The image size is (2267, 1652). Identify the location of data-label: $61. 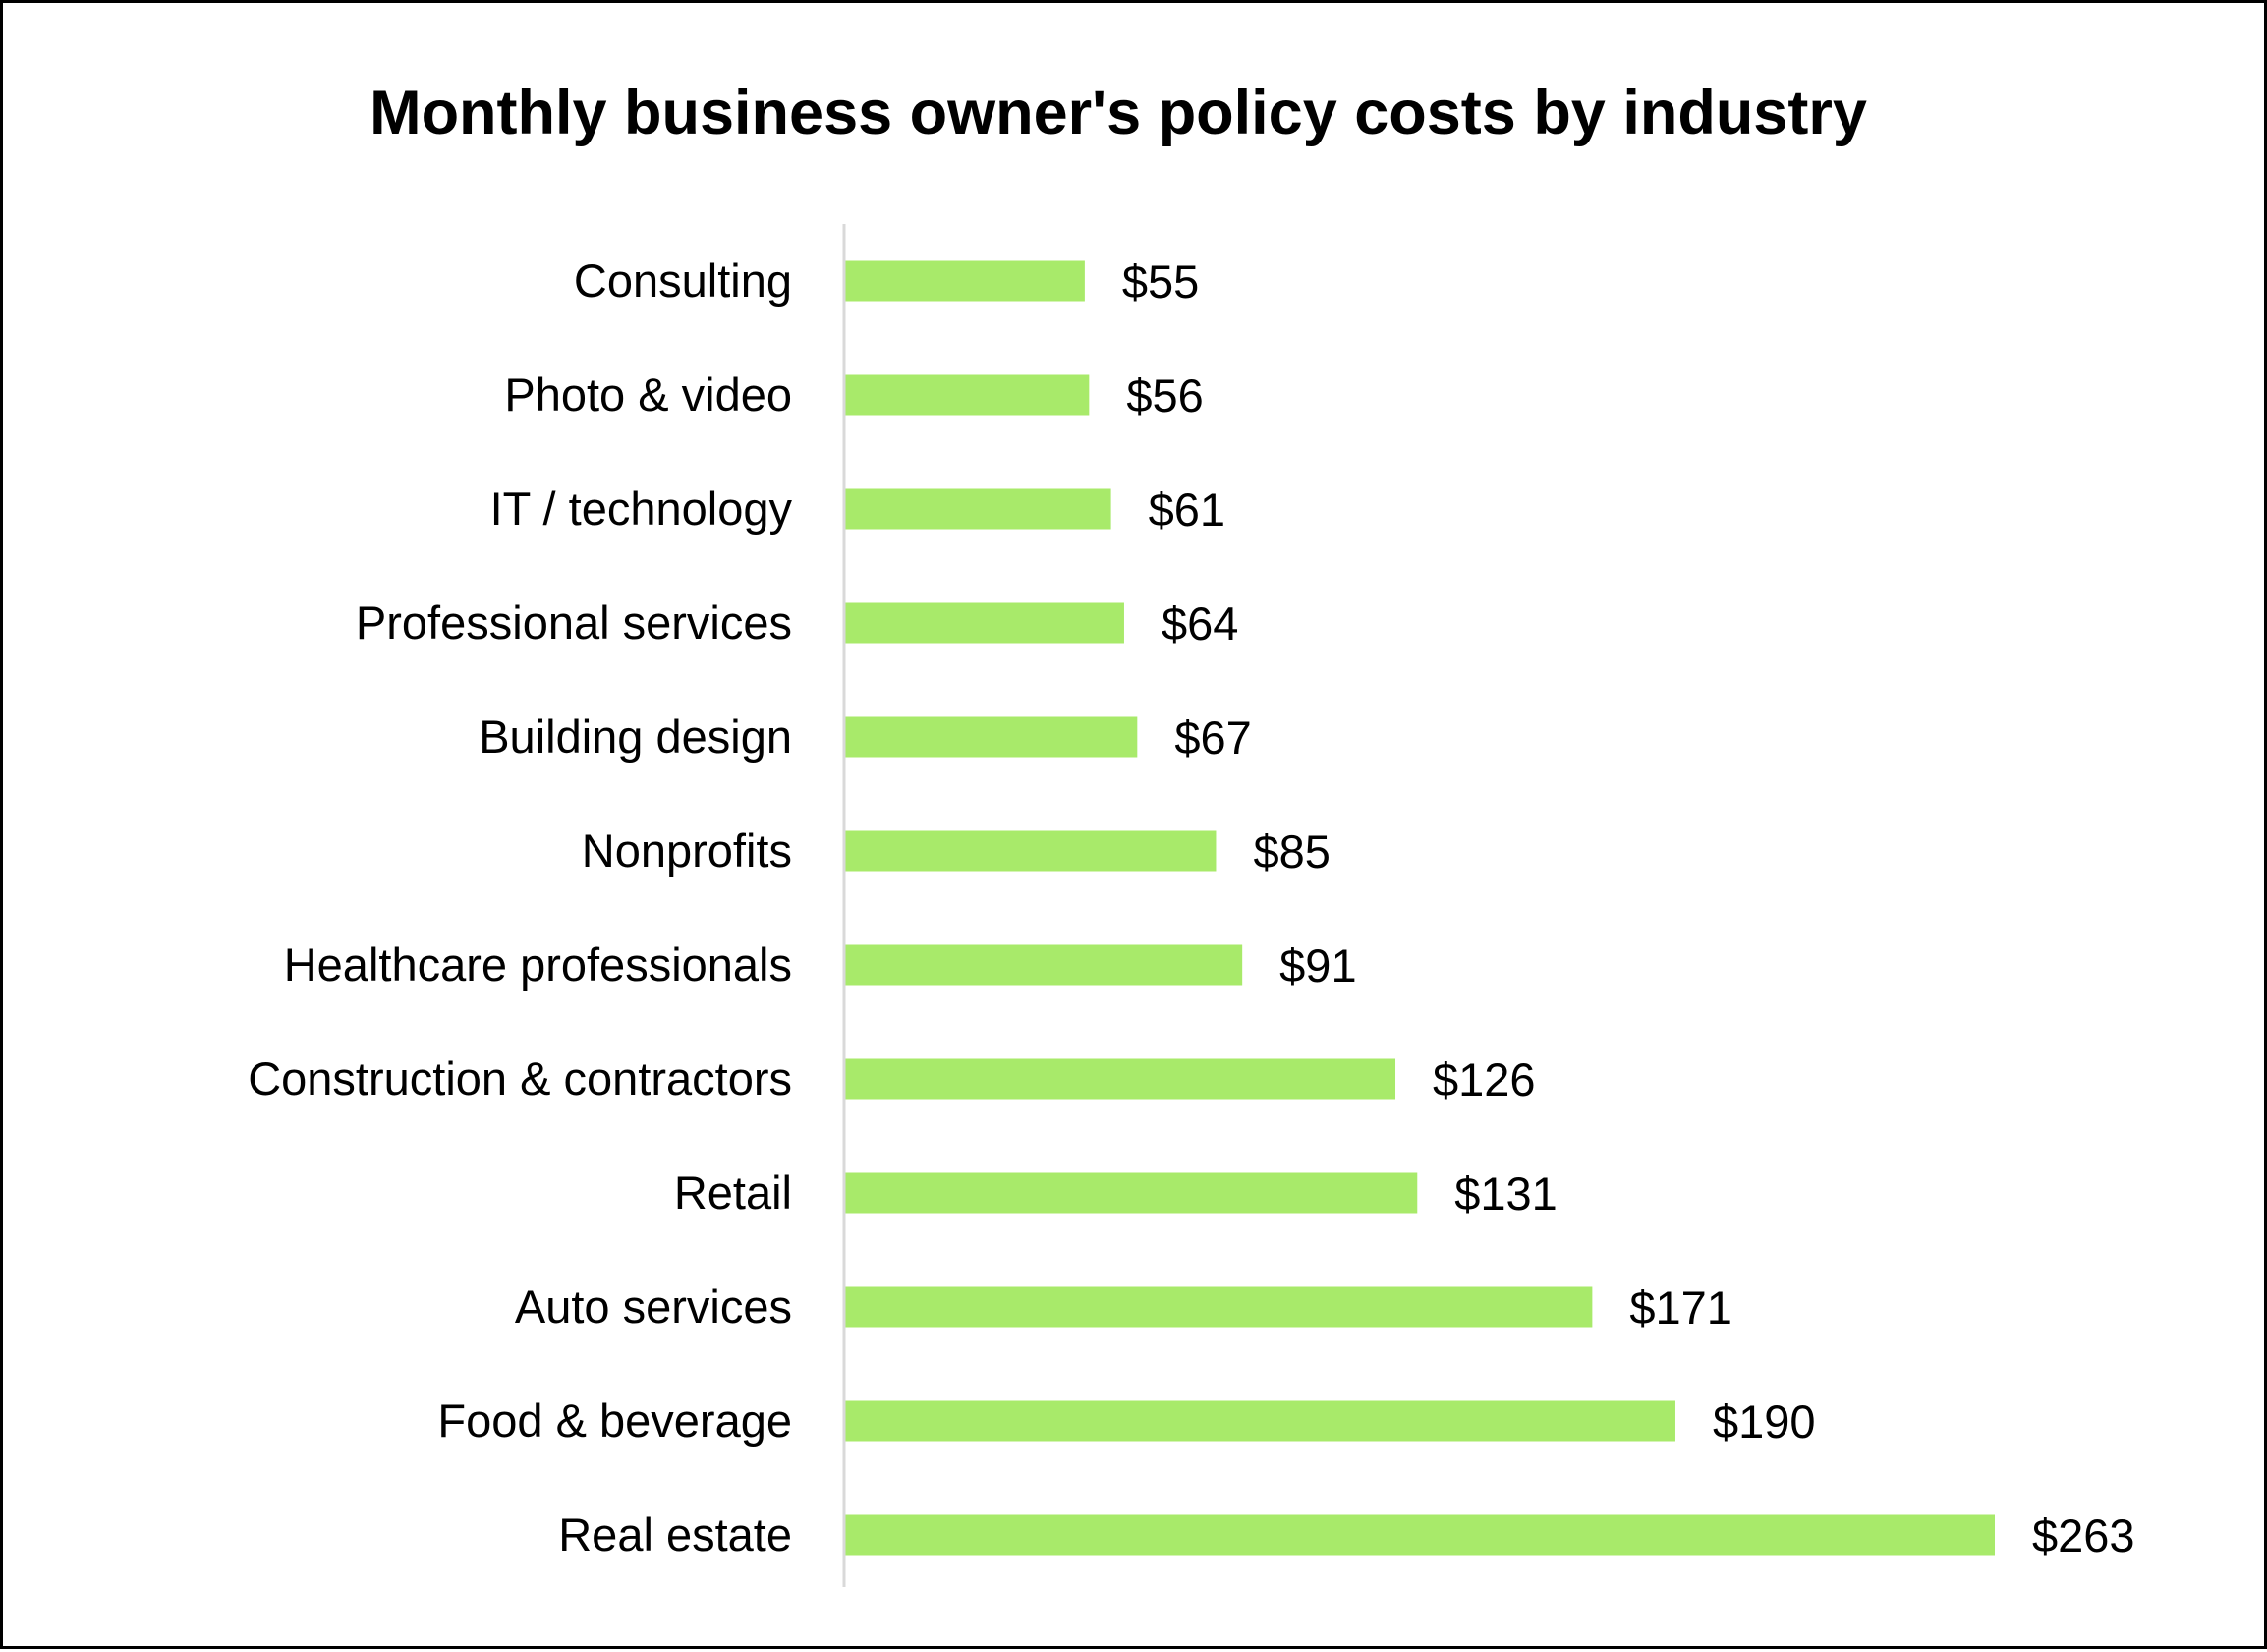
(1187, 510).